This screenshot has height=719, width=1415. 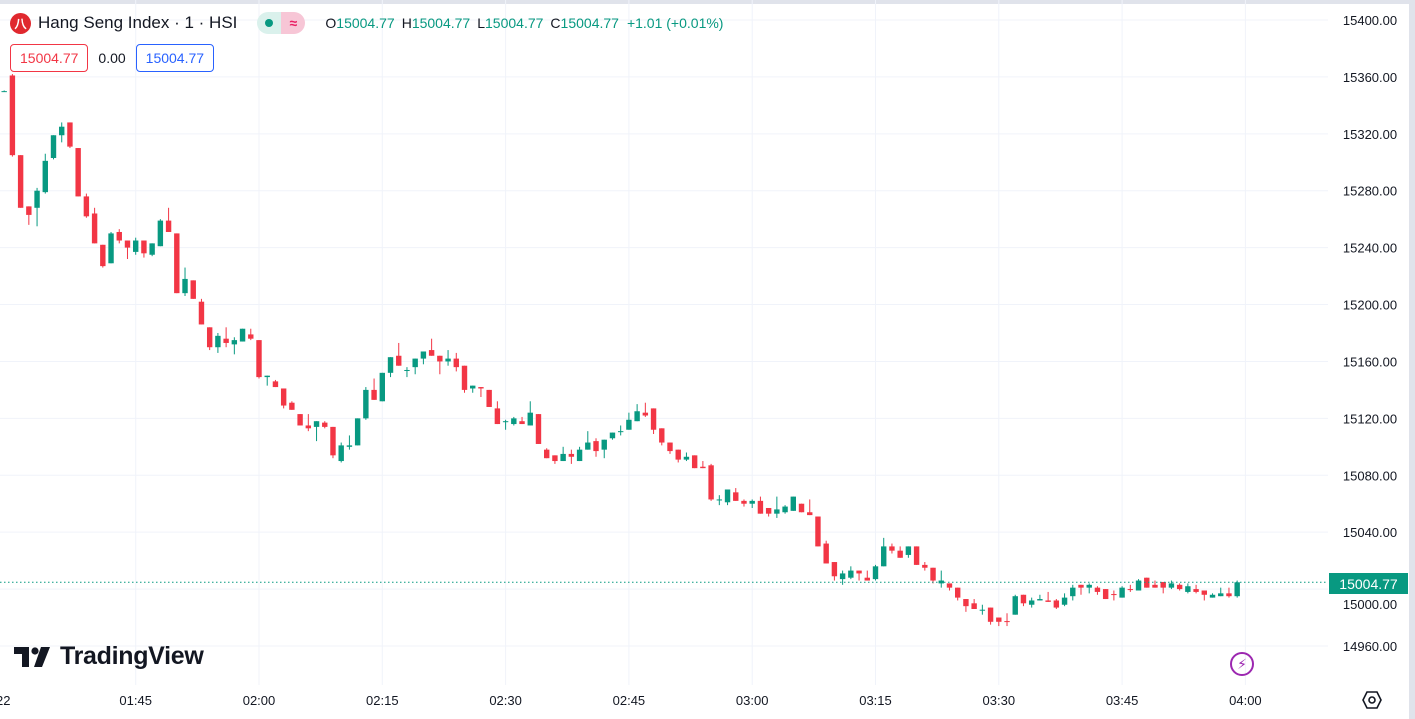 What do you see at coordinates (1370, 191) in the screenshot?
I see `y-tick-label: 15280.00` at bounding box center [1370, 191].